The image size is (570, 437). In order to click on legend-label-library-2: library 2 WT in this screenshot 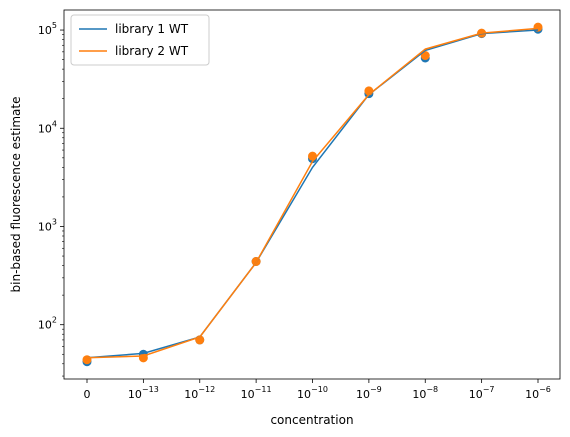, I will do `click(152, 51)`.